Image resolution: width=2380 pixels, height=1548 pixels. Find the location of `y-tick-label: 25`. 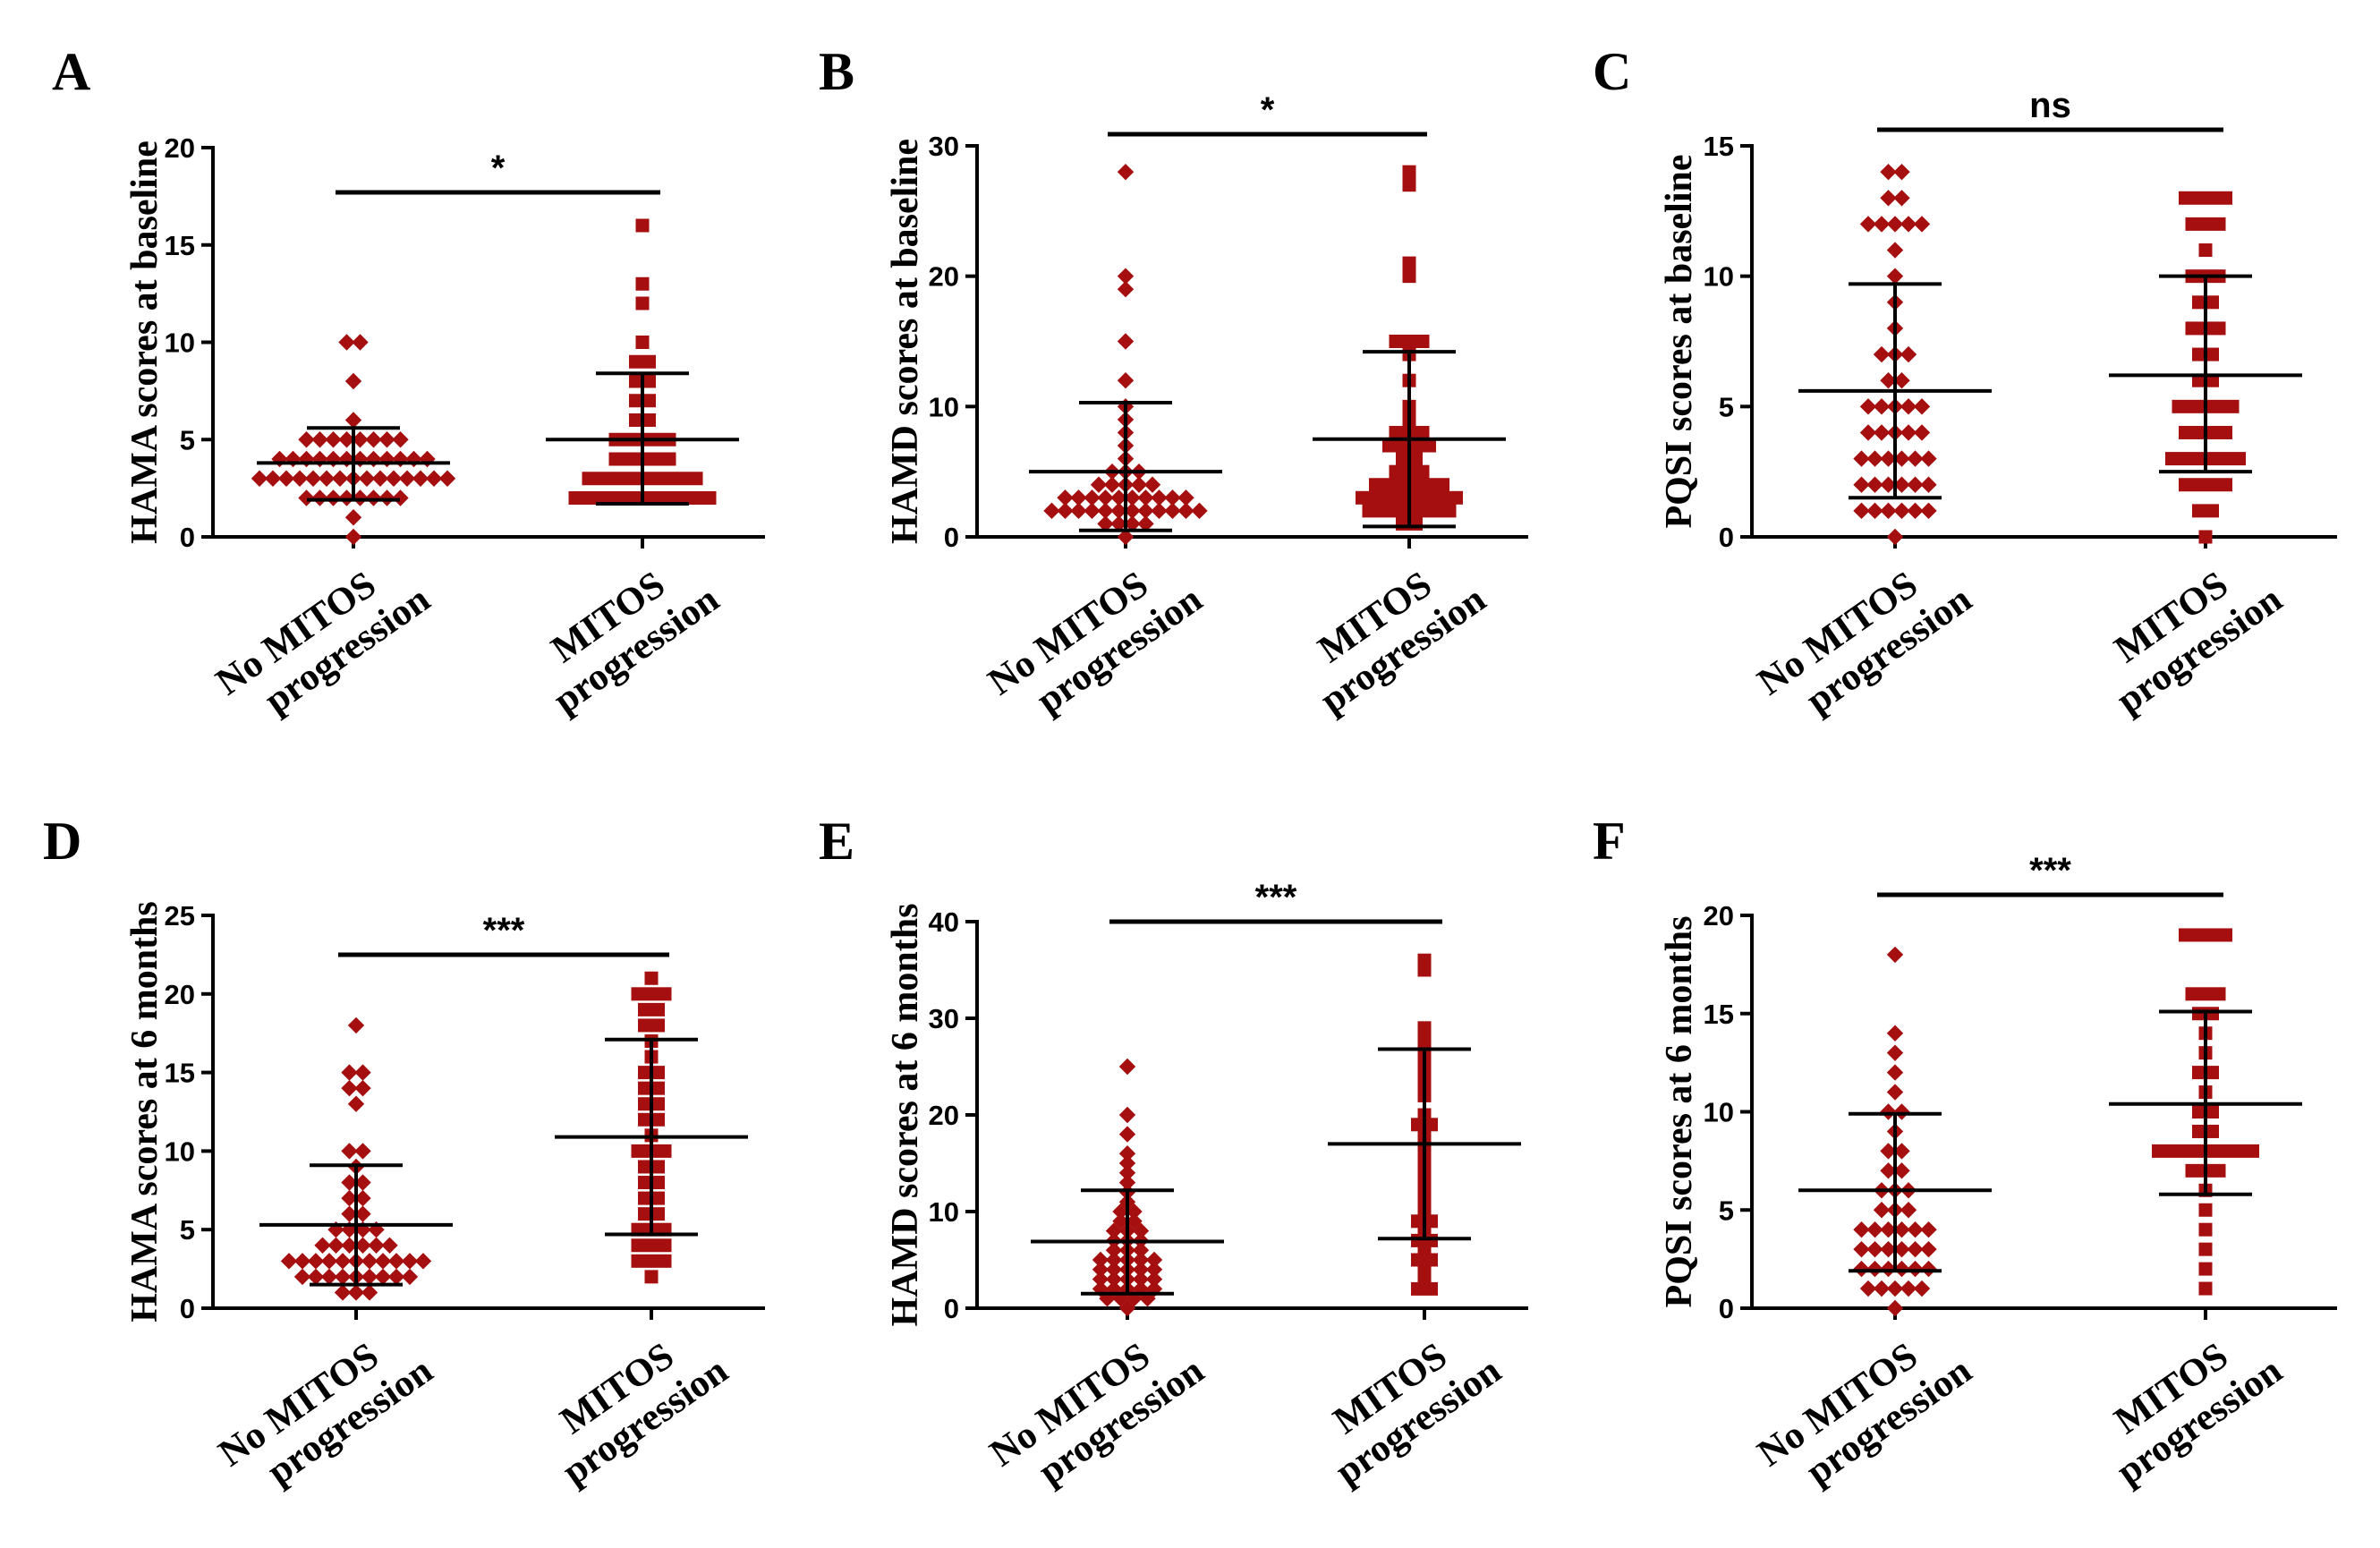

y-tick-label: 25 is located at coordinates (180, 915).